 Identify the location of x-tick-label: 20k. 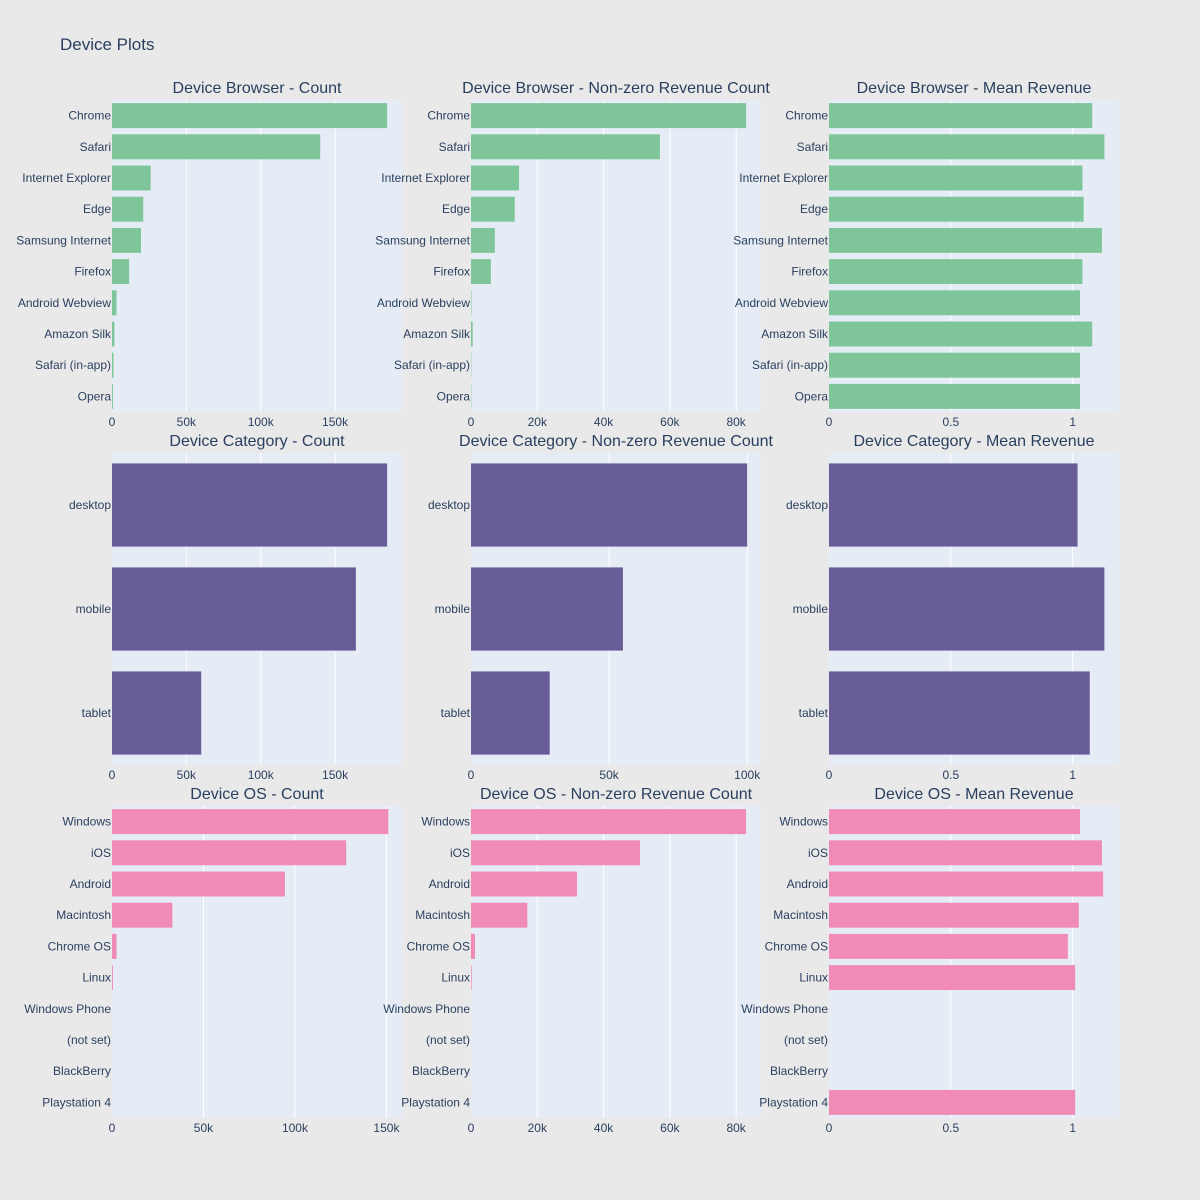
(538, 422).